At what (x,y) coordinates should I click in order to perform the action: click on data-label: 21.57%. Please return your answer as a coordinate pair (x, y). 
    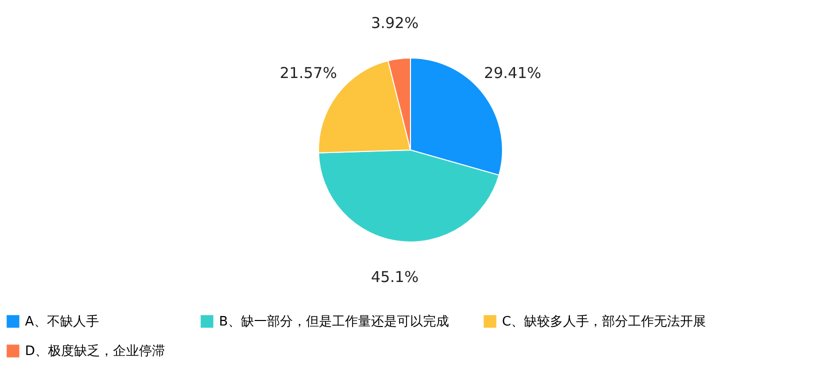
    Looking at the image, I should click on (308, 73).